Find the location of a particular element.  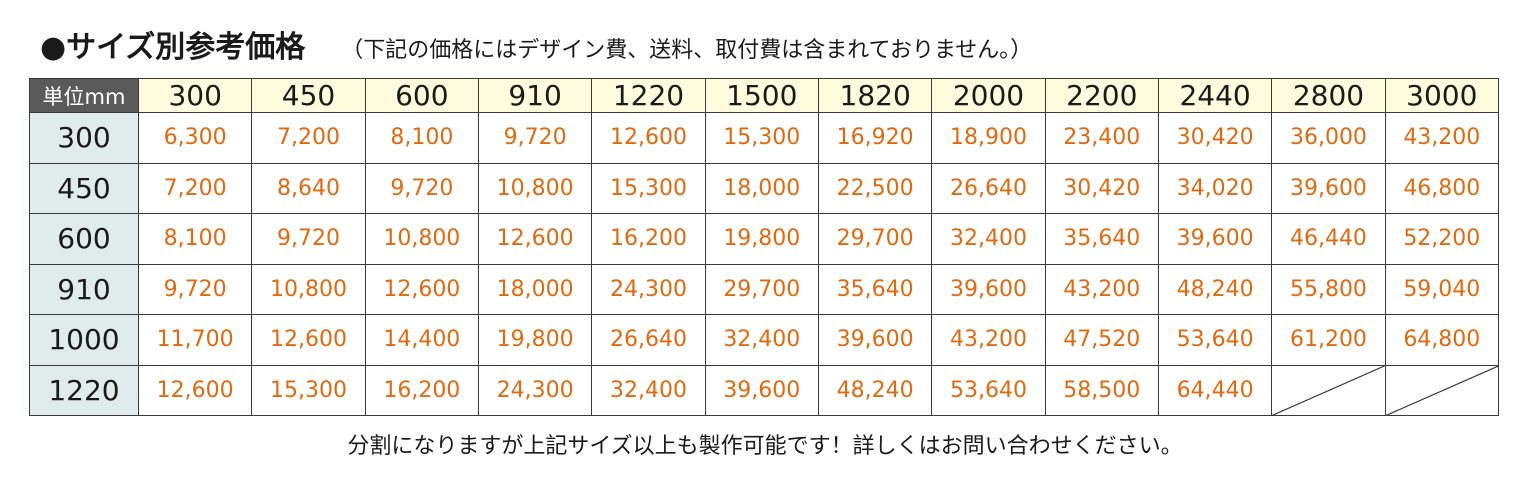

price-cell: 58,500 is located at coordinates (1101, 390).